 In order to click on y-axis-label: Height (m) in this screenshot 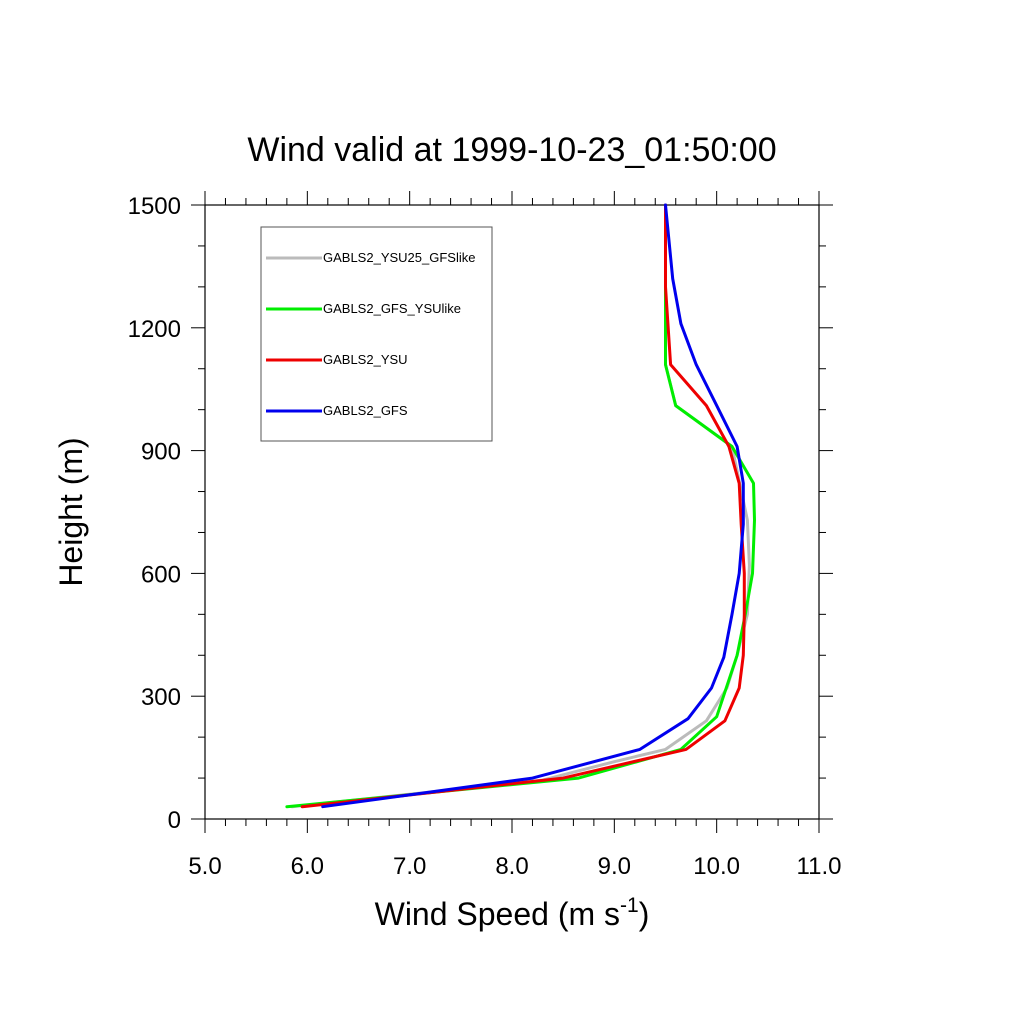, I will do `click(71, 511)`.